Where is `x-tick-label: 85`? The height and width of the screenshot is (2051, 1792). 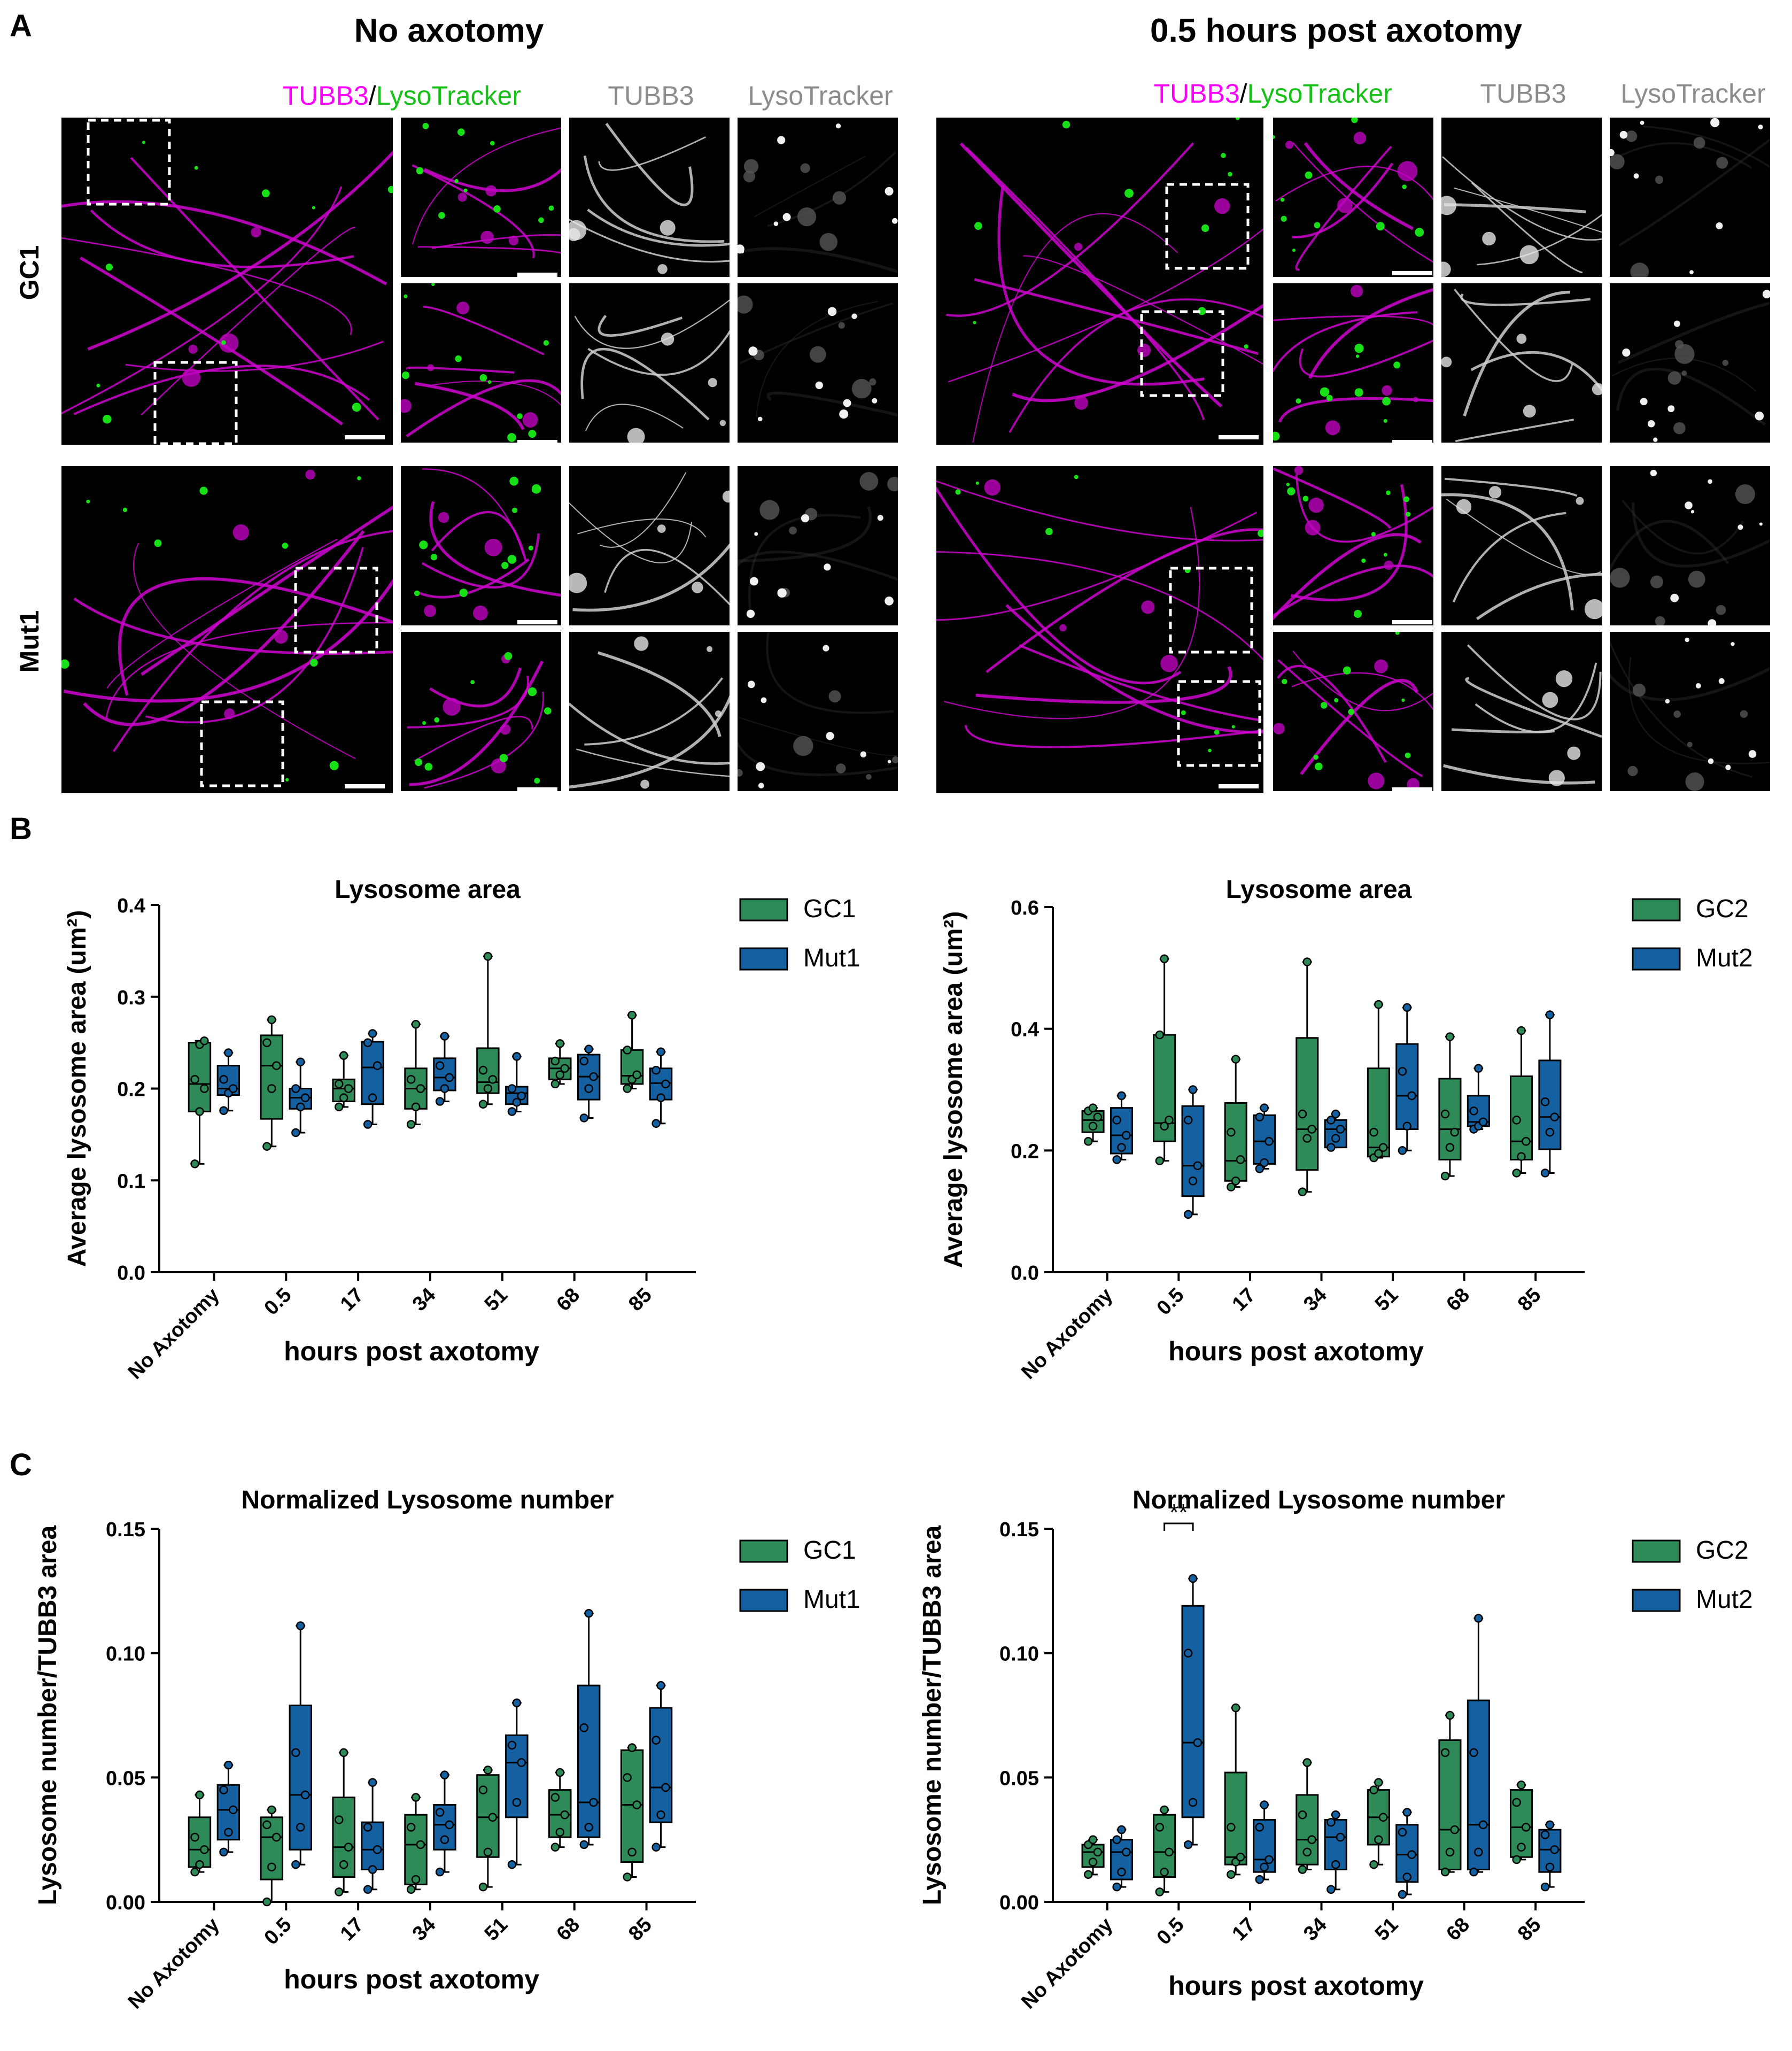 x-tick-label: 85 is located at coordinates (640, 1300).